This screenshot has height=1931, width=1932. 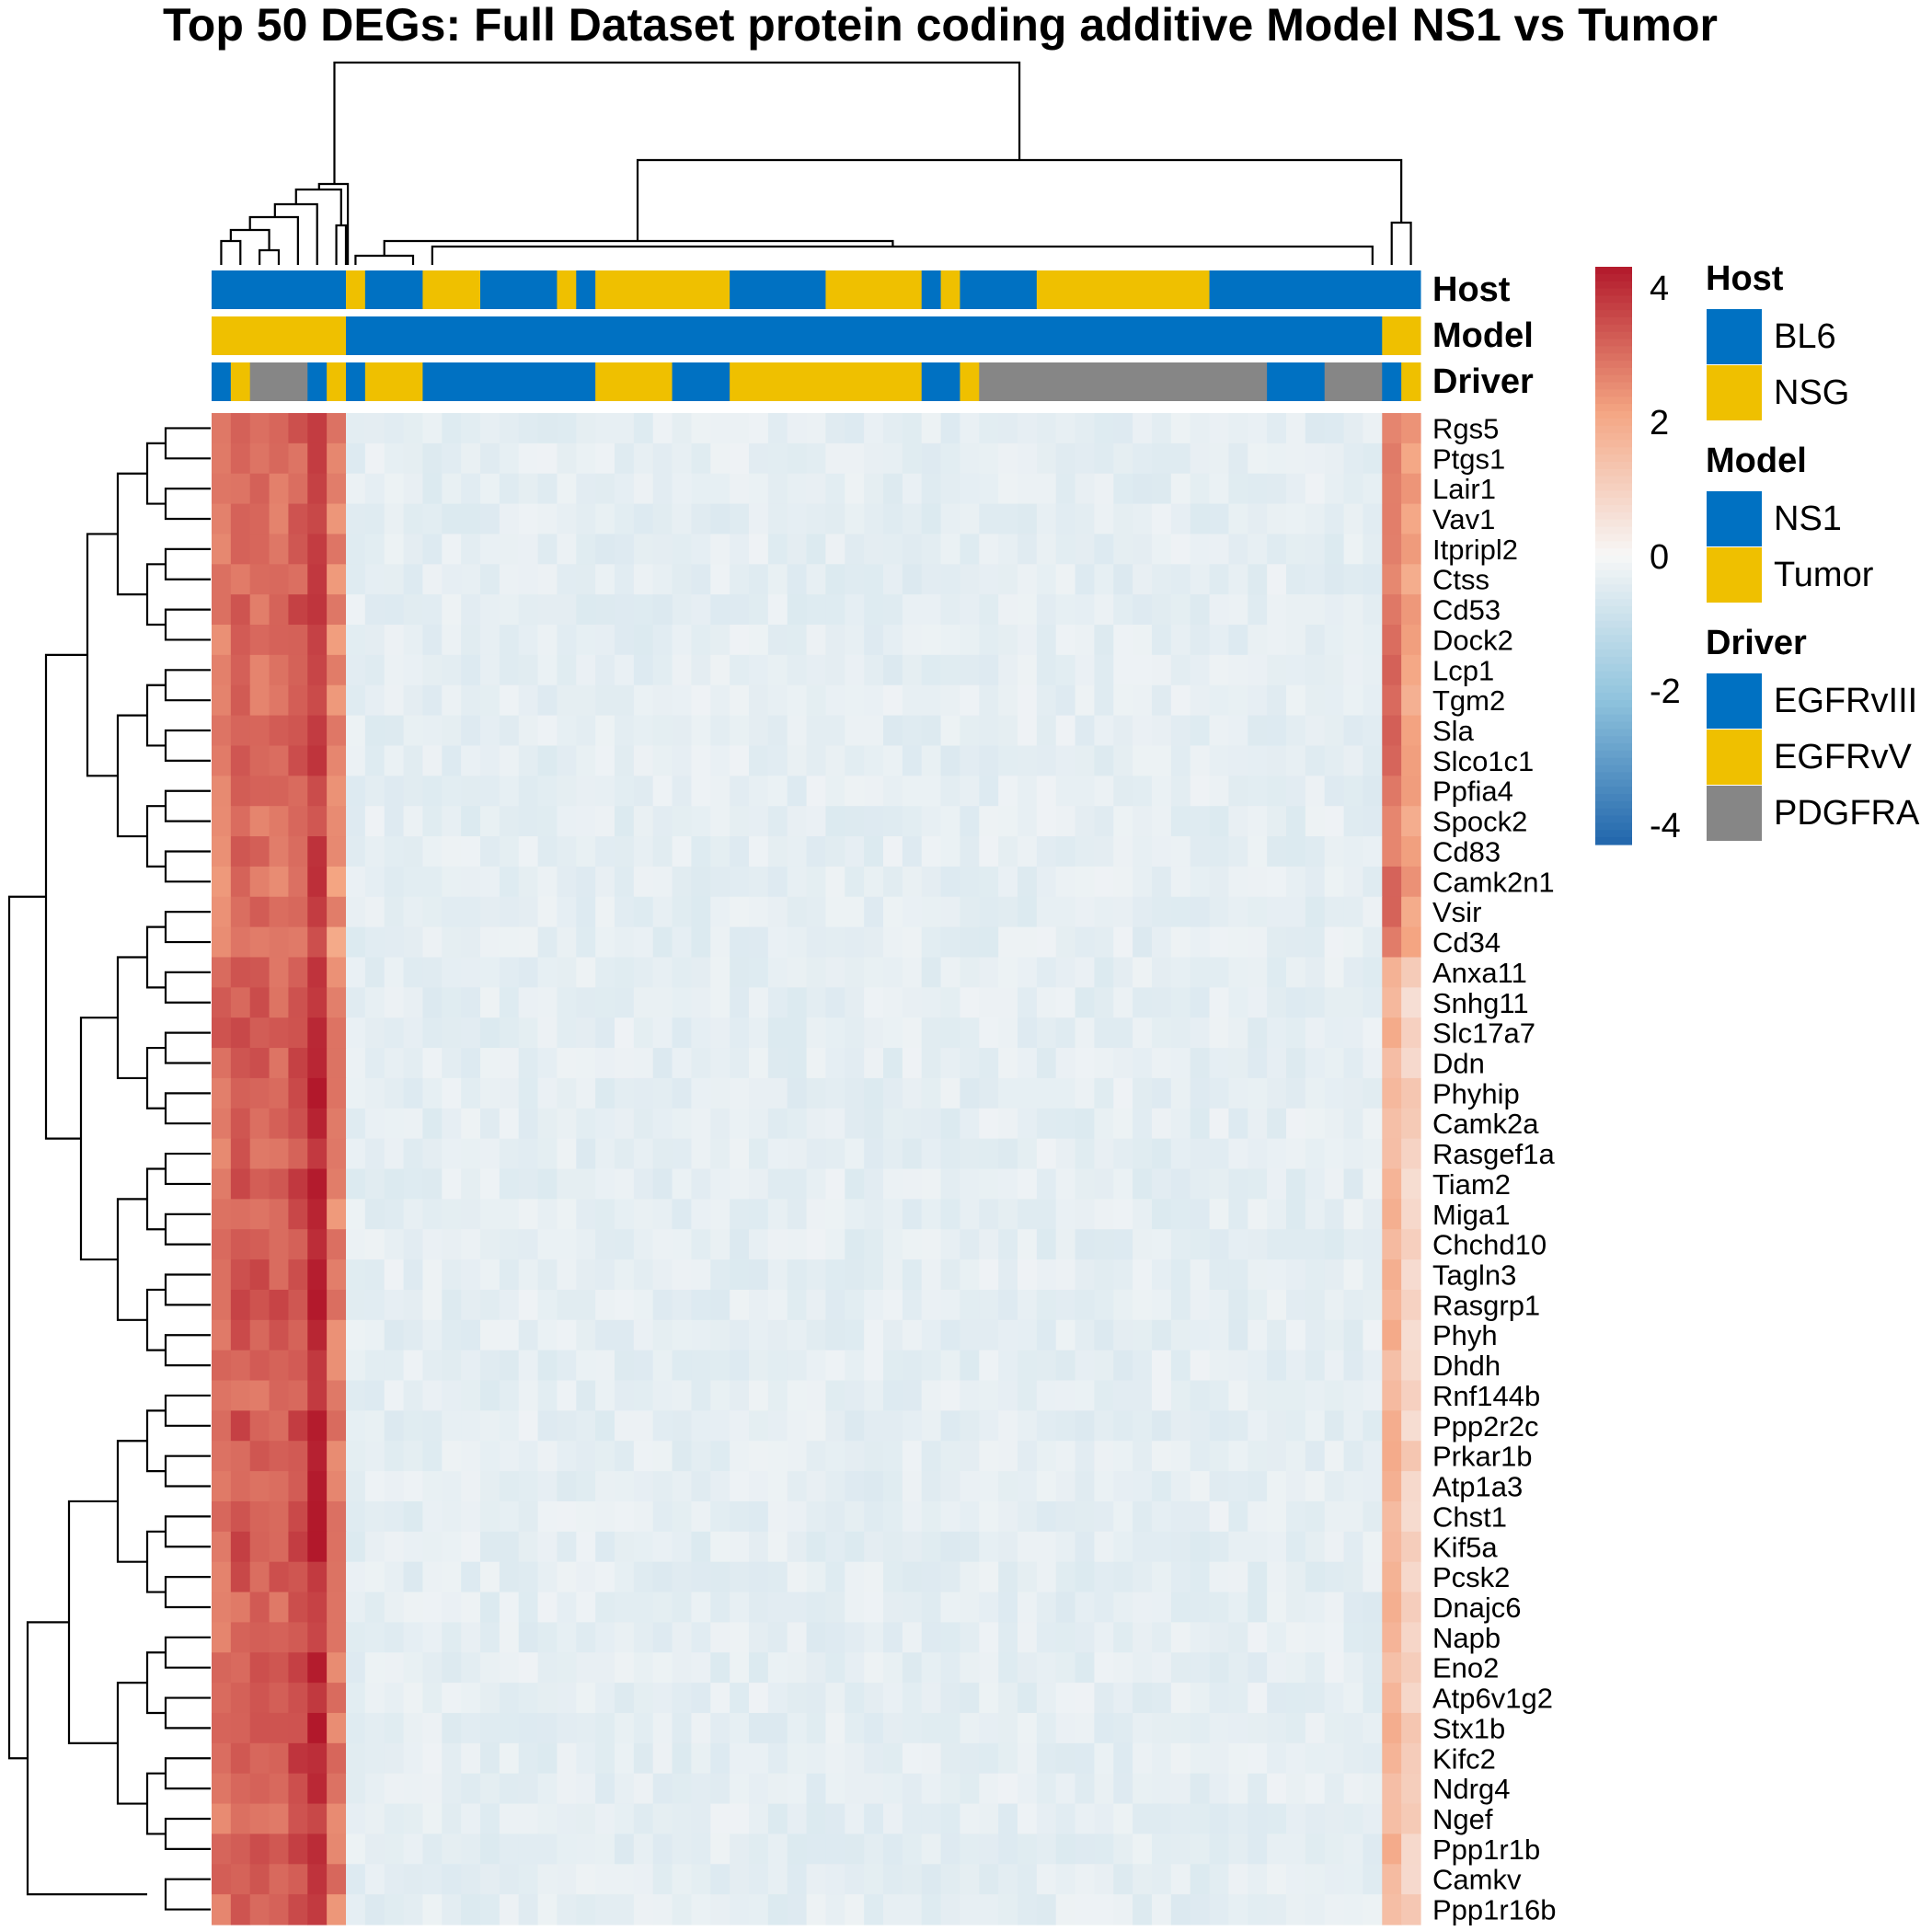 What do you see at coordinates (1485, 1124) in the screenshot?
I see `row-label: Camk2a` at bounding box center [1485, 1124].